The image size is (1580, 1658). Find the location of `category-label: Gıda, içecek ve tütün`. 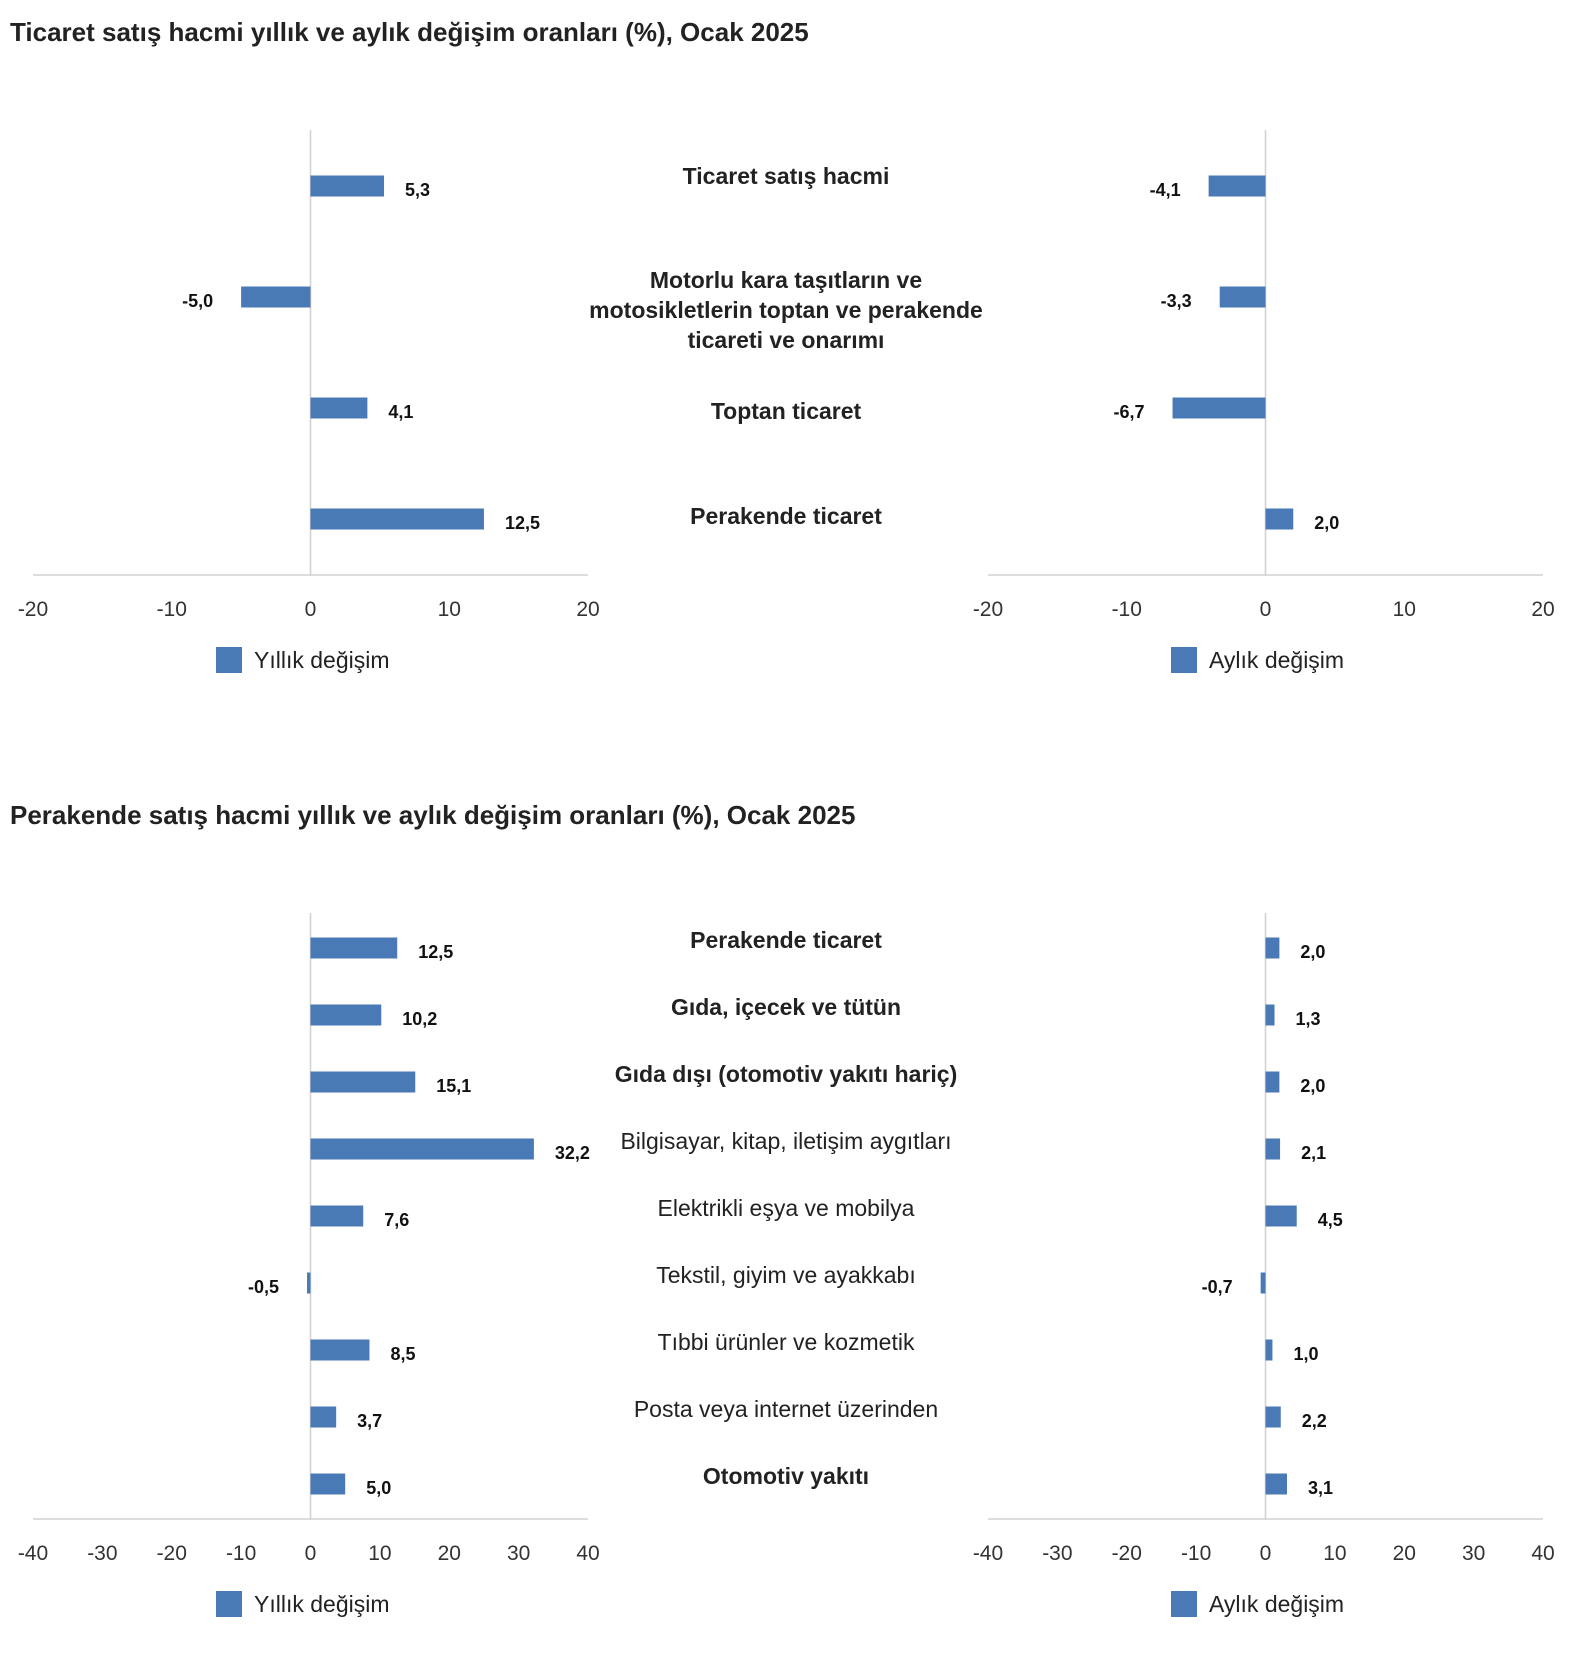

category-label: Gıda, içecek ve tütün is located at coordinates (786, 1007).